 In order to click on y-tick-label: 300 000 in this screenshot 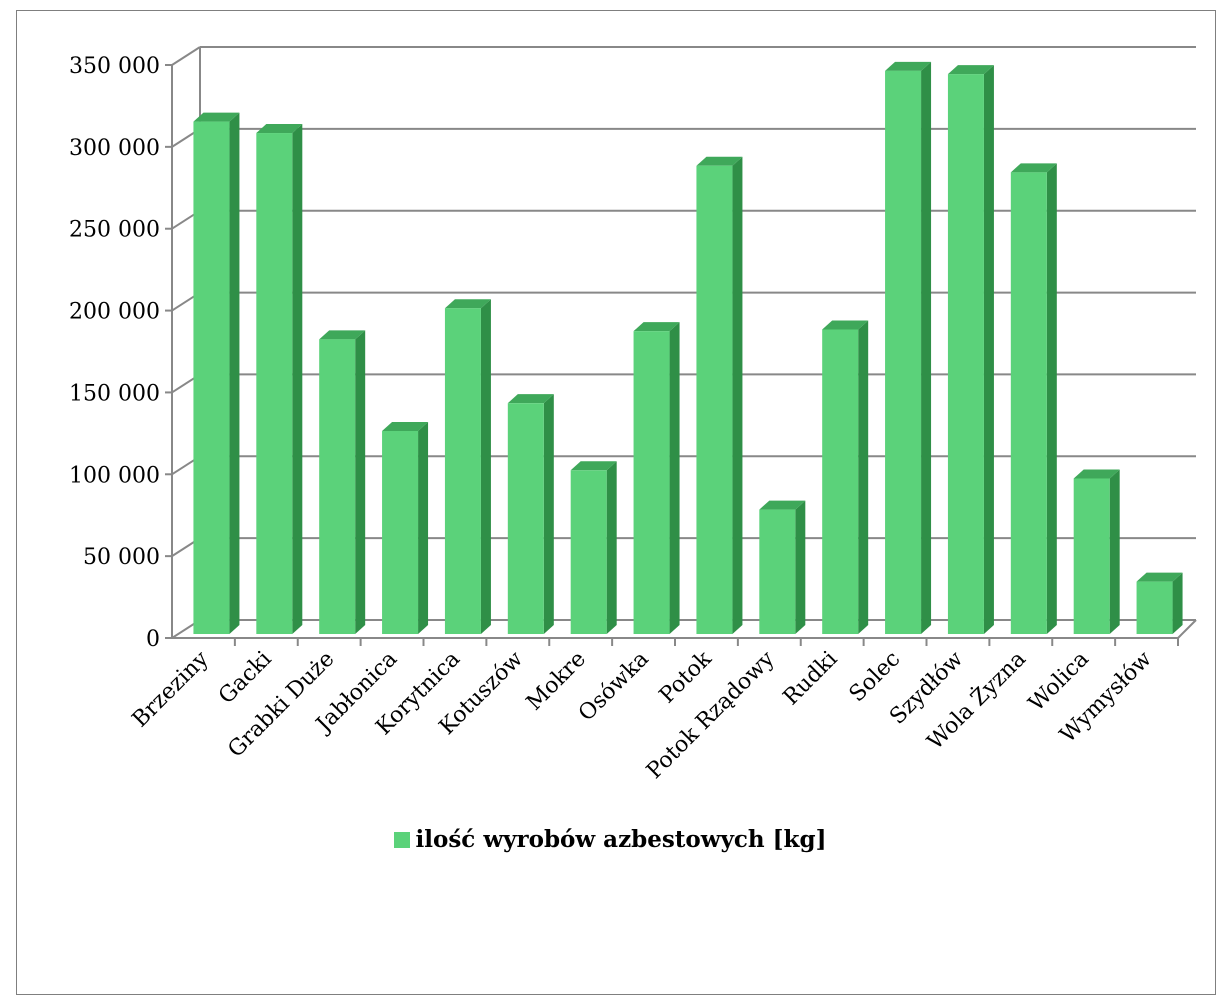, I will do `click(114, 148)`.